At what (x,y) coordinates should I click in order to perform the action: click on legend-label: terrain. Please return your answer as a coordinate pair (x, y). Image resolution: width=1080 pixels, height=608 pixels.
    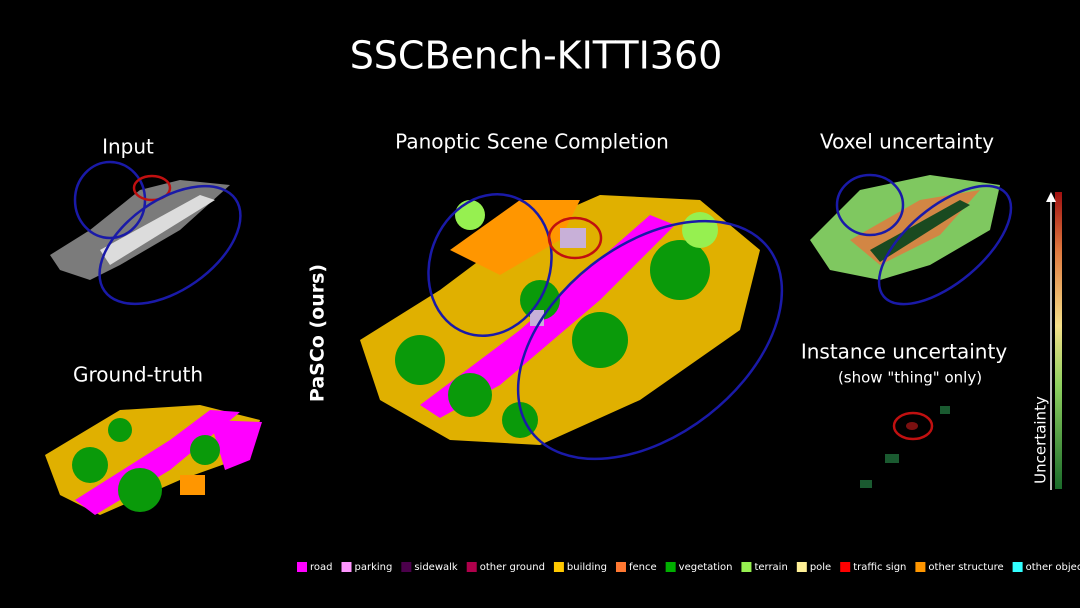
    Looking at the image, I should click on (770, 567).